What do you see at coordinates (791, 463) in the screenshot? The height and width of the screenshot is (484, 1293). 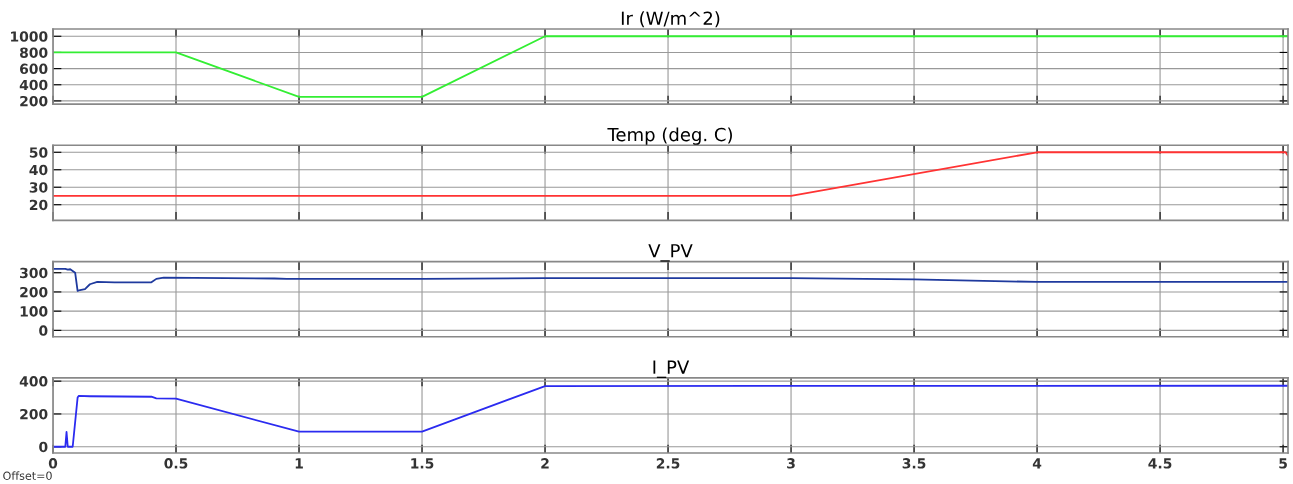 I see `x-tick-label: 3` at bounding box center [791, 463].